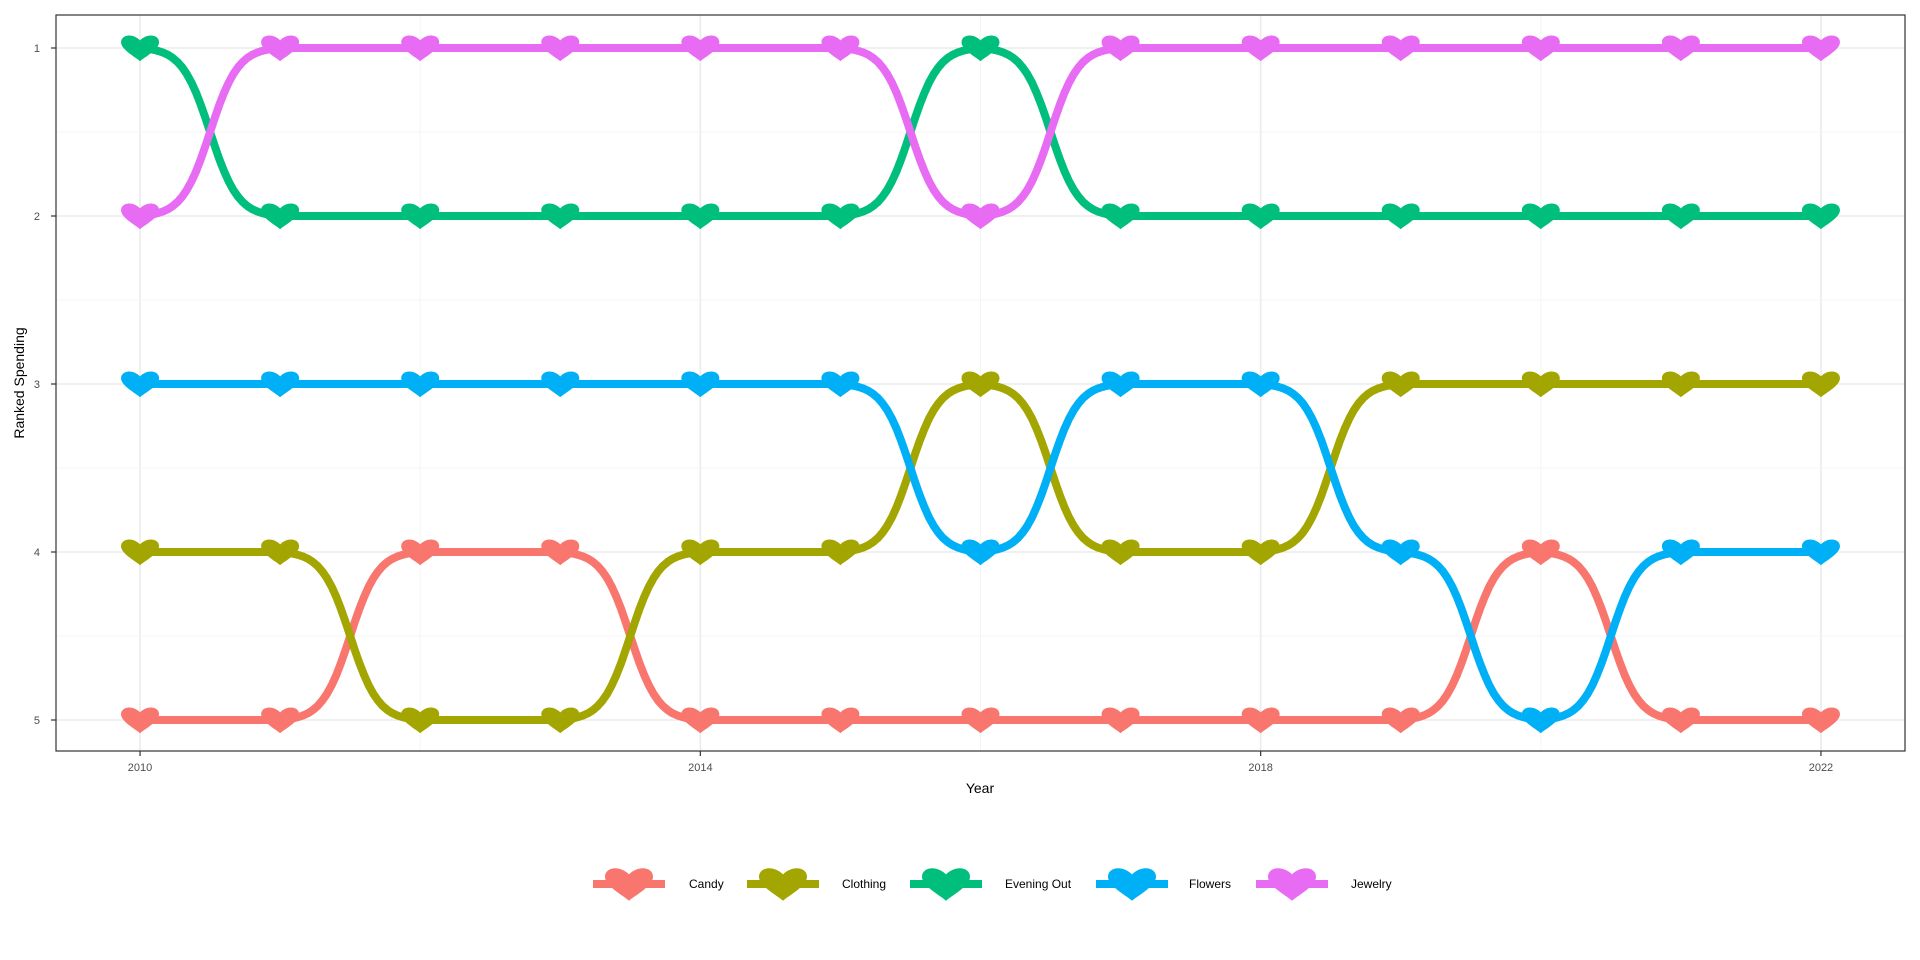 This screenshot has height=960, width=1920. Describe the element at coordinates (864, 884) in the screenshot. I see `legend-label: Clothing` at that location.